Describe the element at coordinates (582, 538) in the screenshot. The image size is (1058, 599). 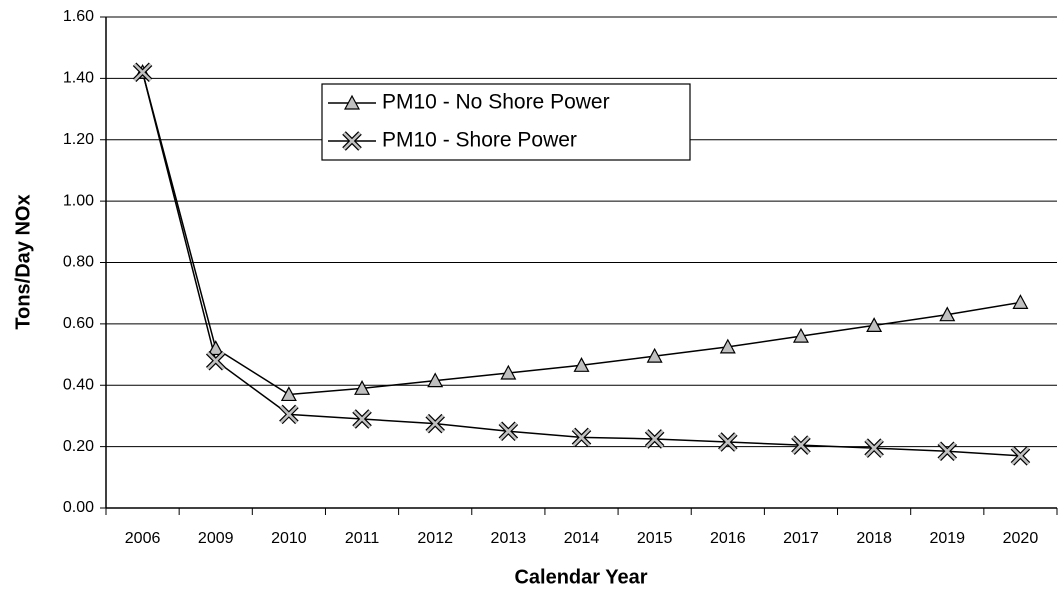
I see `x-tick-label: 2014` at that location.